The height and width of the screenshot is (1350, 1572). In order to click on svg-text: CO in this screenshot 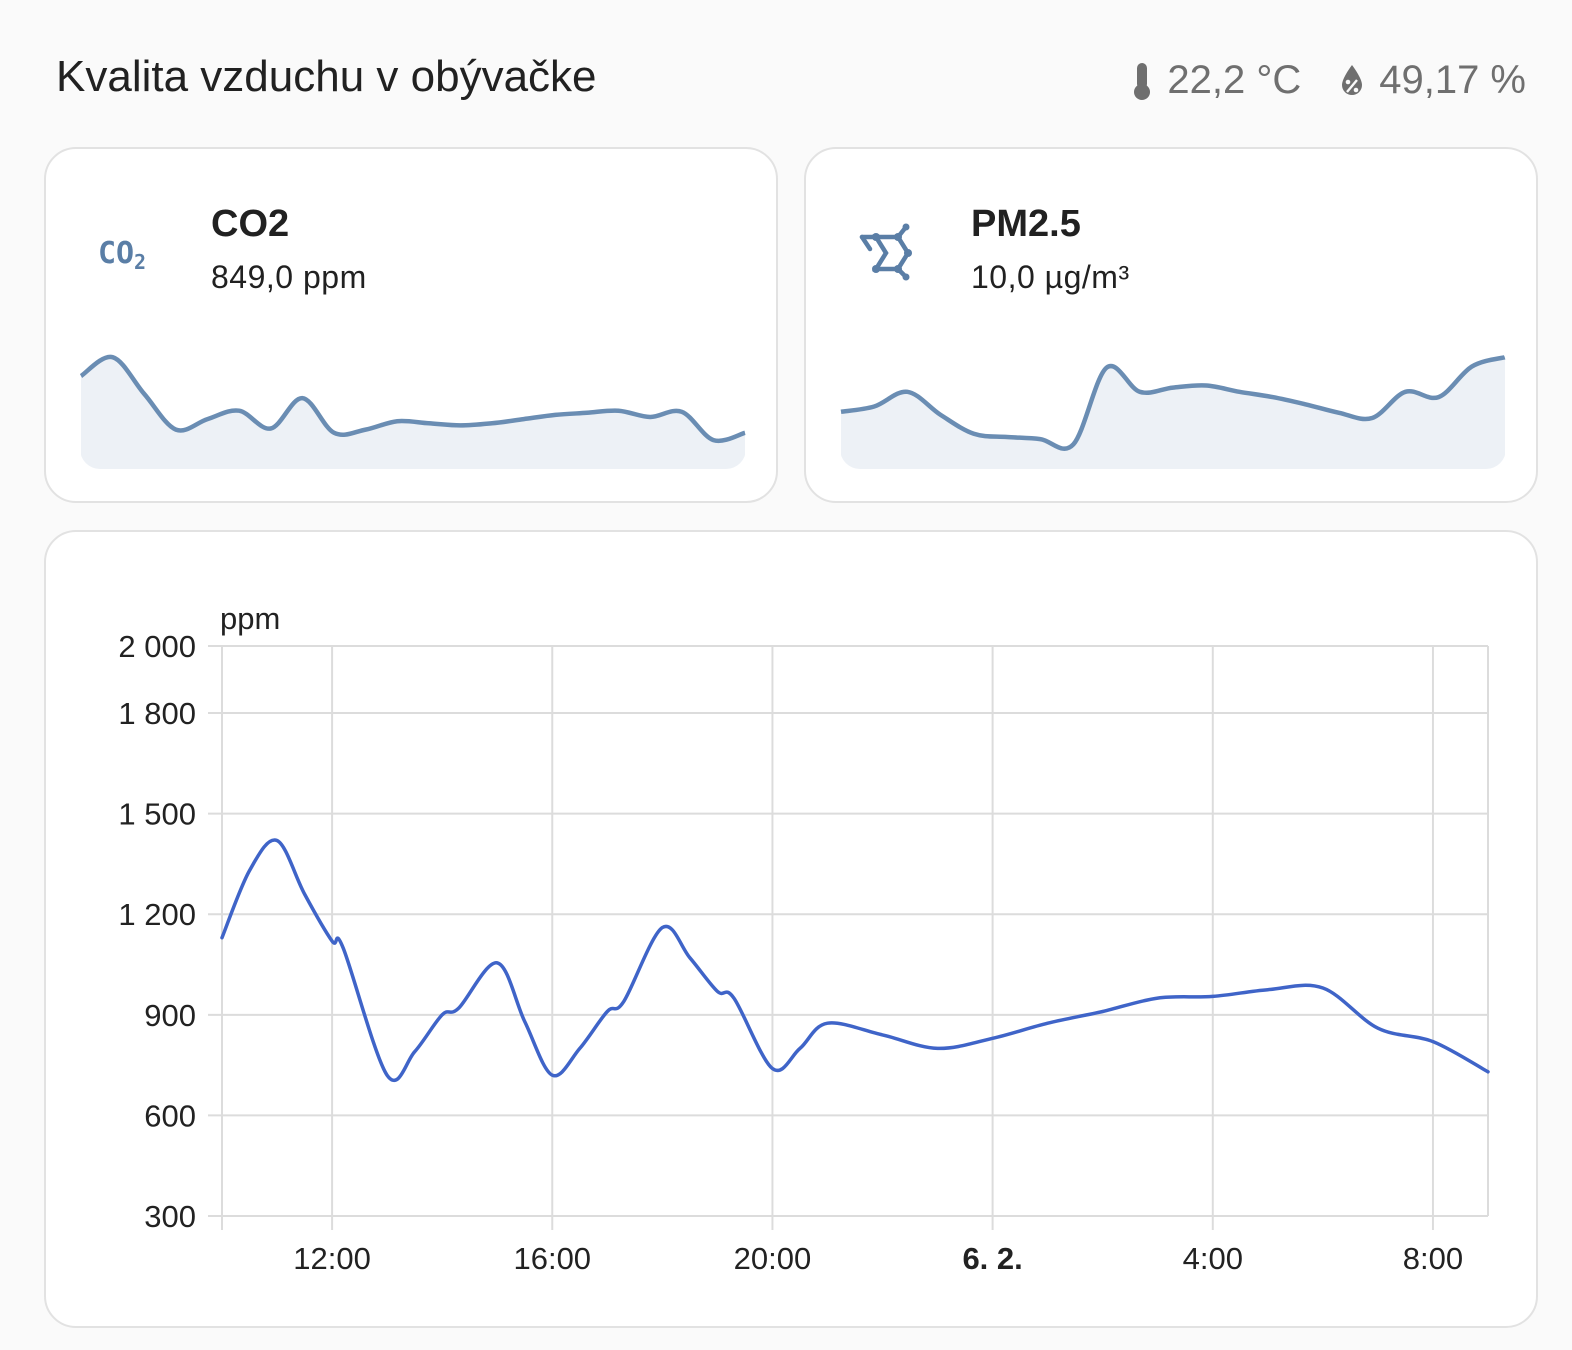, I will do `click(116, 253)`.